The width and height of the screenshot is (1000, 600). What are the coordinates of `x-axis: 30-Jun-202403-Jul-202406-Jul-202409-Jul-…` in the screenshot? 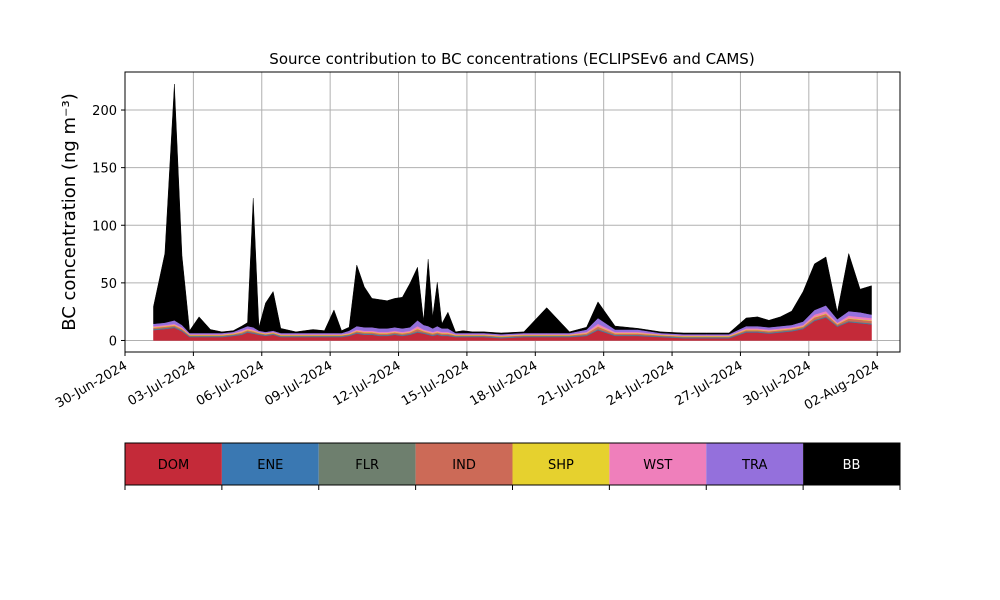 It's located at (467, 383).